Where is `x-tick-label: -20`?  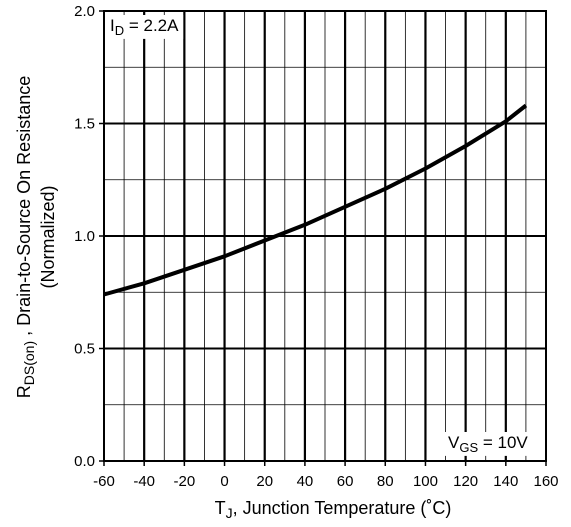 x-tick-label: -20 is located at coordinates (185, 481).